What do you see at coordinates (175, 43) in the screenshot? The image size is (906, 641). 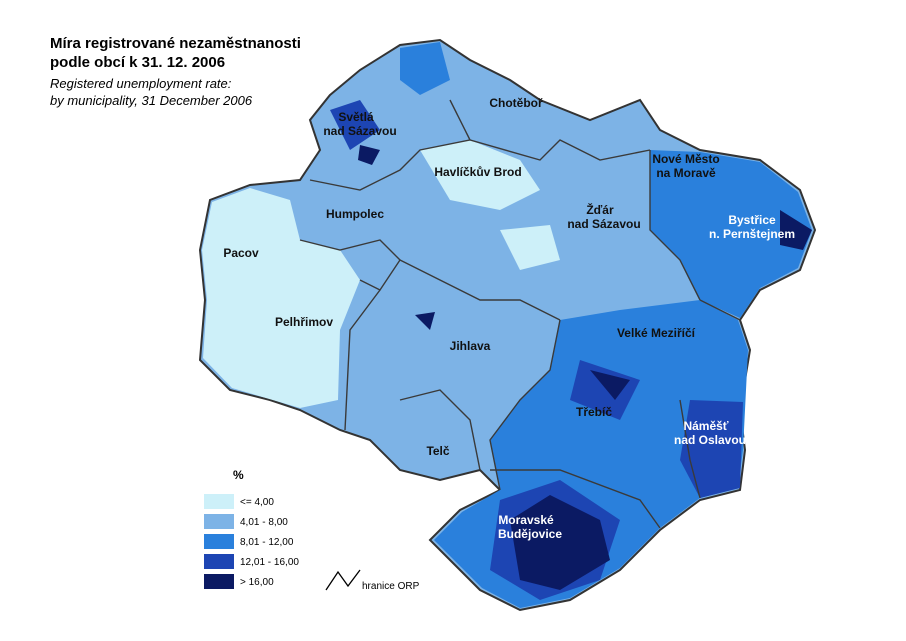 I see `title: Míra registrované nezaměstnanosti` at bounding box center [175, 43].